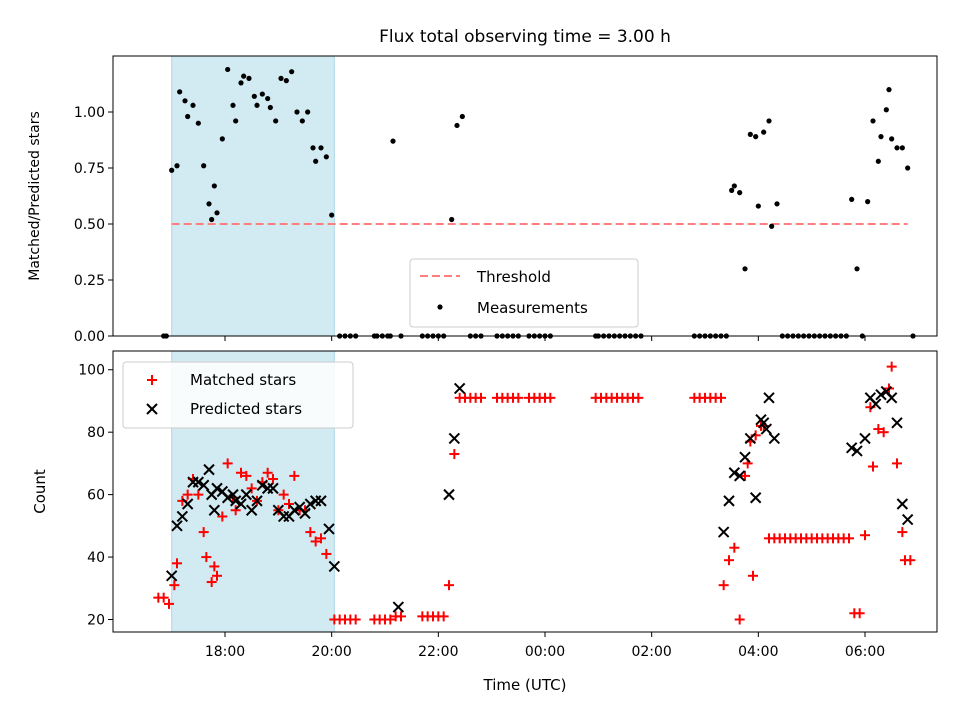  What do you see at coordinates (331, 652) in the screenshot?
I see `x-tick-label: 20:00` at bounding box center [331, 652].